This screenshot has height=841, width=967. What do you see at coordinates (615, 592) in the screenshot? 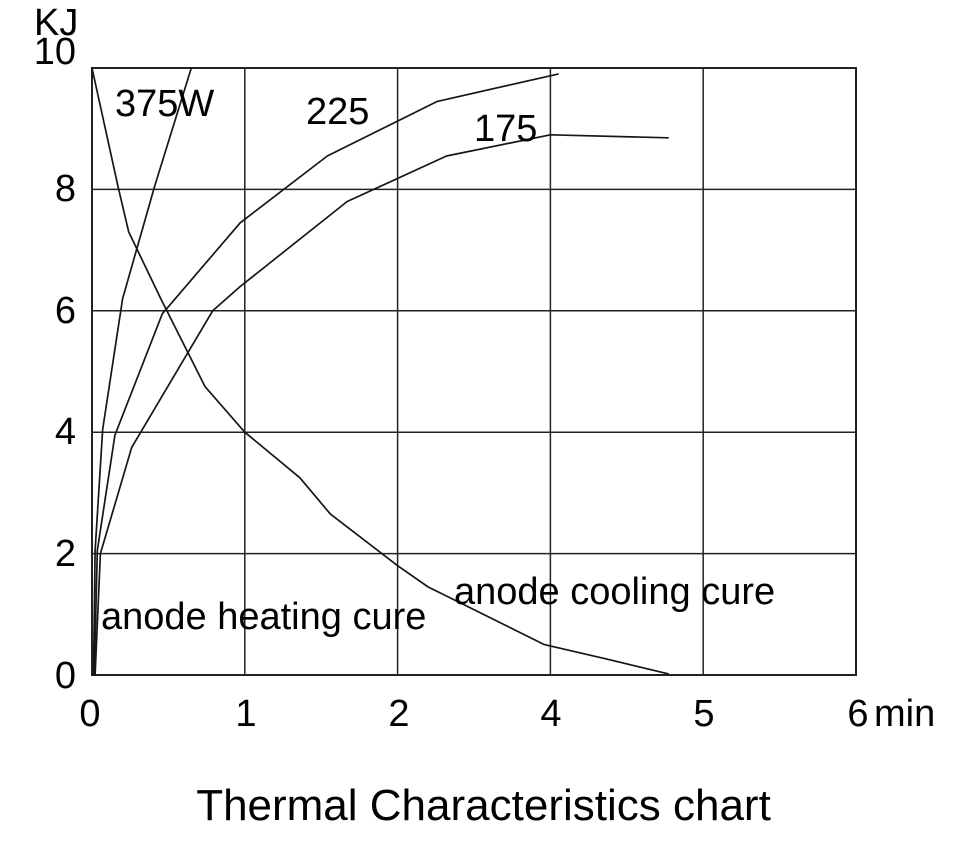
I see `annotation-anode-cooling-curve: anode cooling cure` at bounding box center [615, 592].